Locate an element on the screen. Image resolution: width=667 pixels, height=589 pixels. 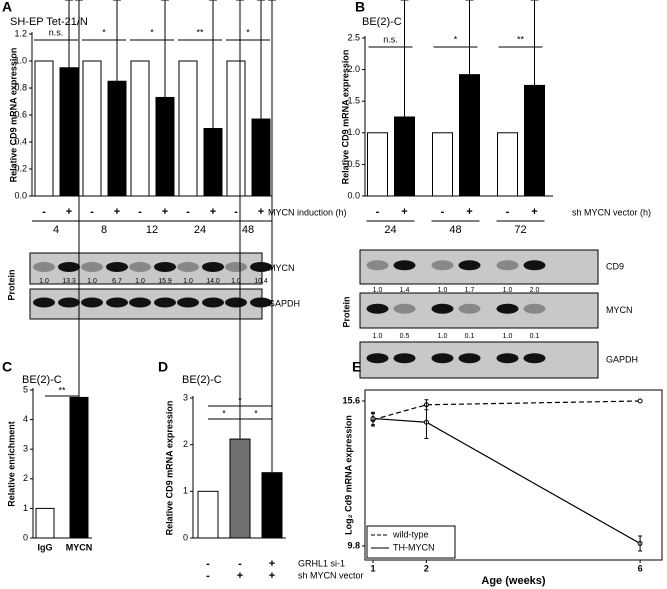
y-tick-label: 0.4 is located at coordinates (20, 141).